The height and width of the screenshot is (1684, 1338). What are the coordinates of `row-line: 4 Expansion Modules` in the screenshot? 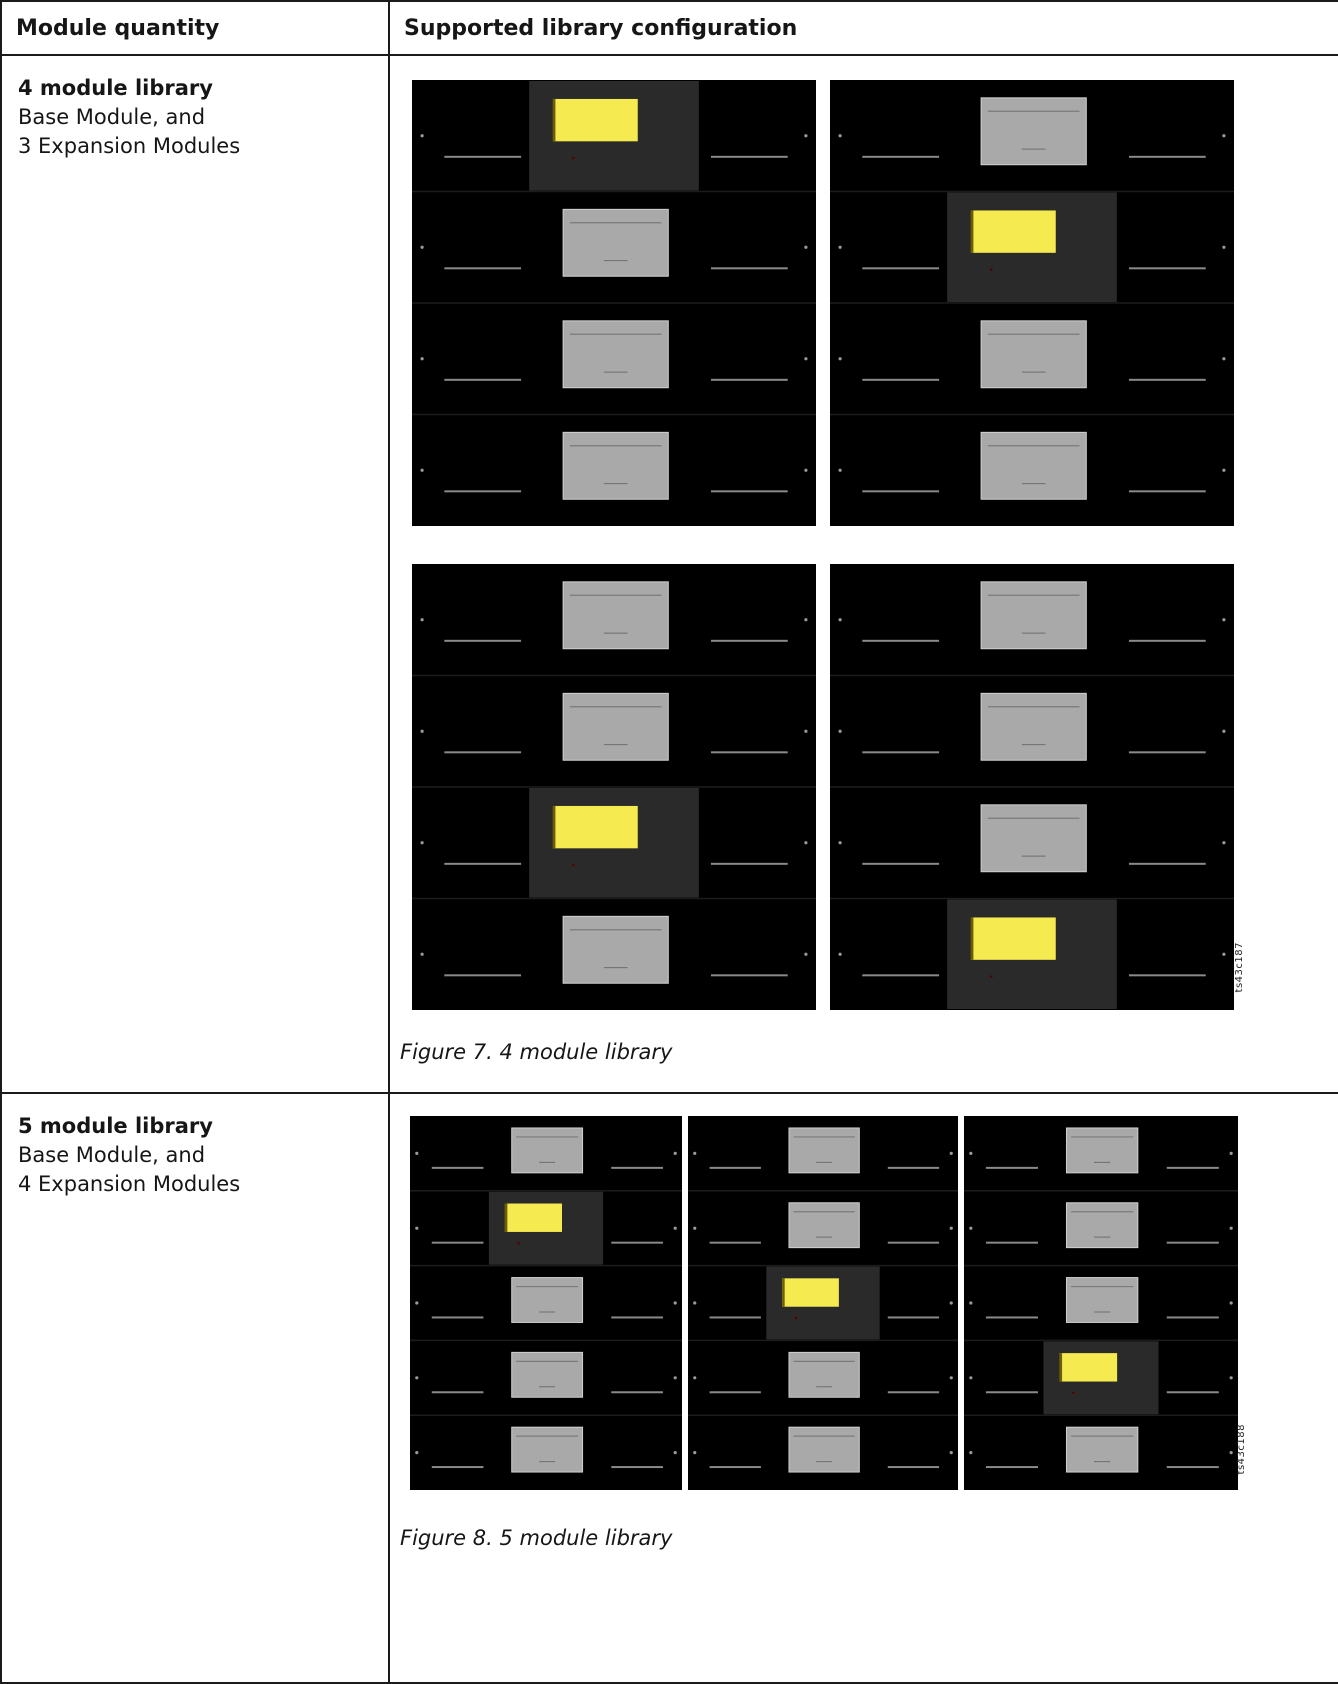 It's located at (129, 1184).